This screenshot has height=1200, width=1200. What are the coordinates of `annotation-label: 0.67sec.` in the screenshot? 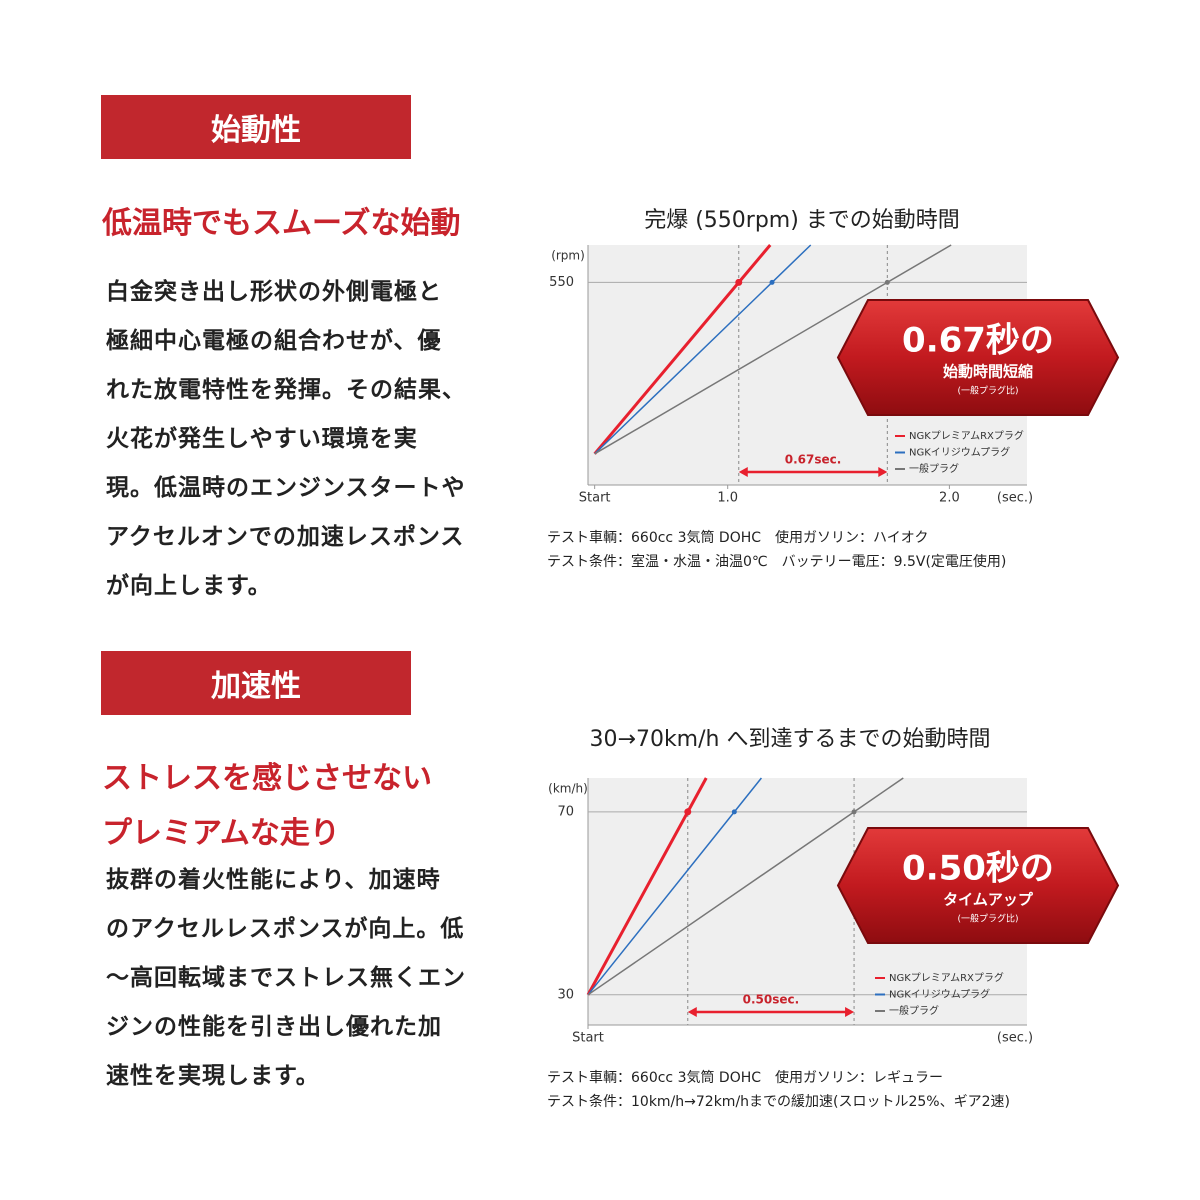 It's located at (813, 460).